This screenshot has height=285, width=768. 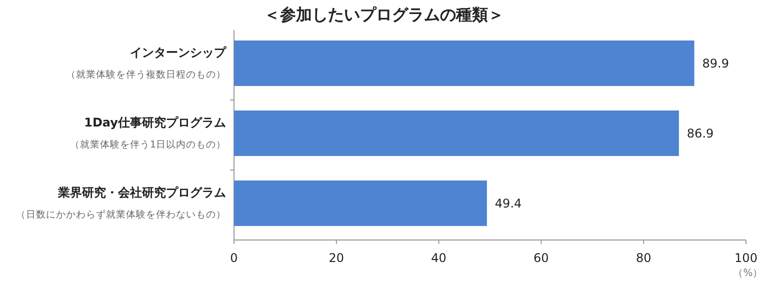 What do you see at coordinates (384, 14) in the screenshot?
I see `chart-title: ＜参加したいプログラムの種類＞` at bounding box center [384, 14].